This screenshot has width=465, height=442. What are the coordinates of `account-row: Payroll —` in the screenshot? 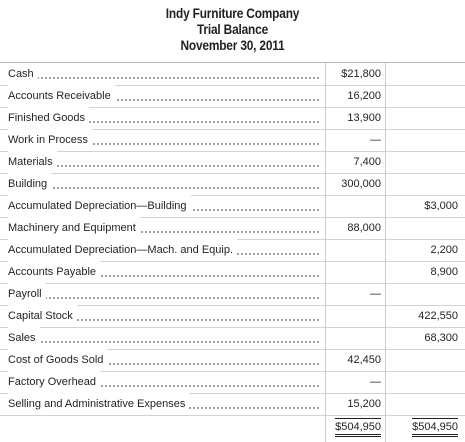 It's located at (232, 294).